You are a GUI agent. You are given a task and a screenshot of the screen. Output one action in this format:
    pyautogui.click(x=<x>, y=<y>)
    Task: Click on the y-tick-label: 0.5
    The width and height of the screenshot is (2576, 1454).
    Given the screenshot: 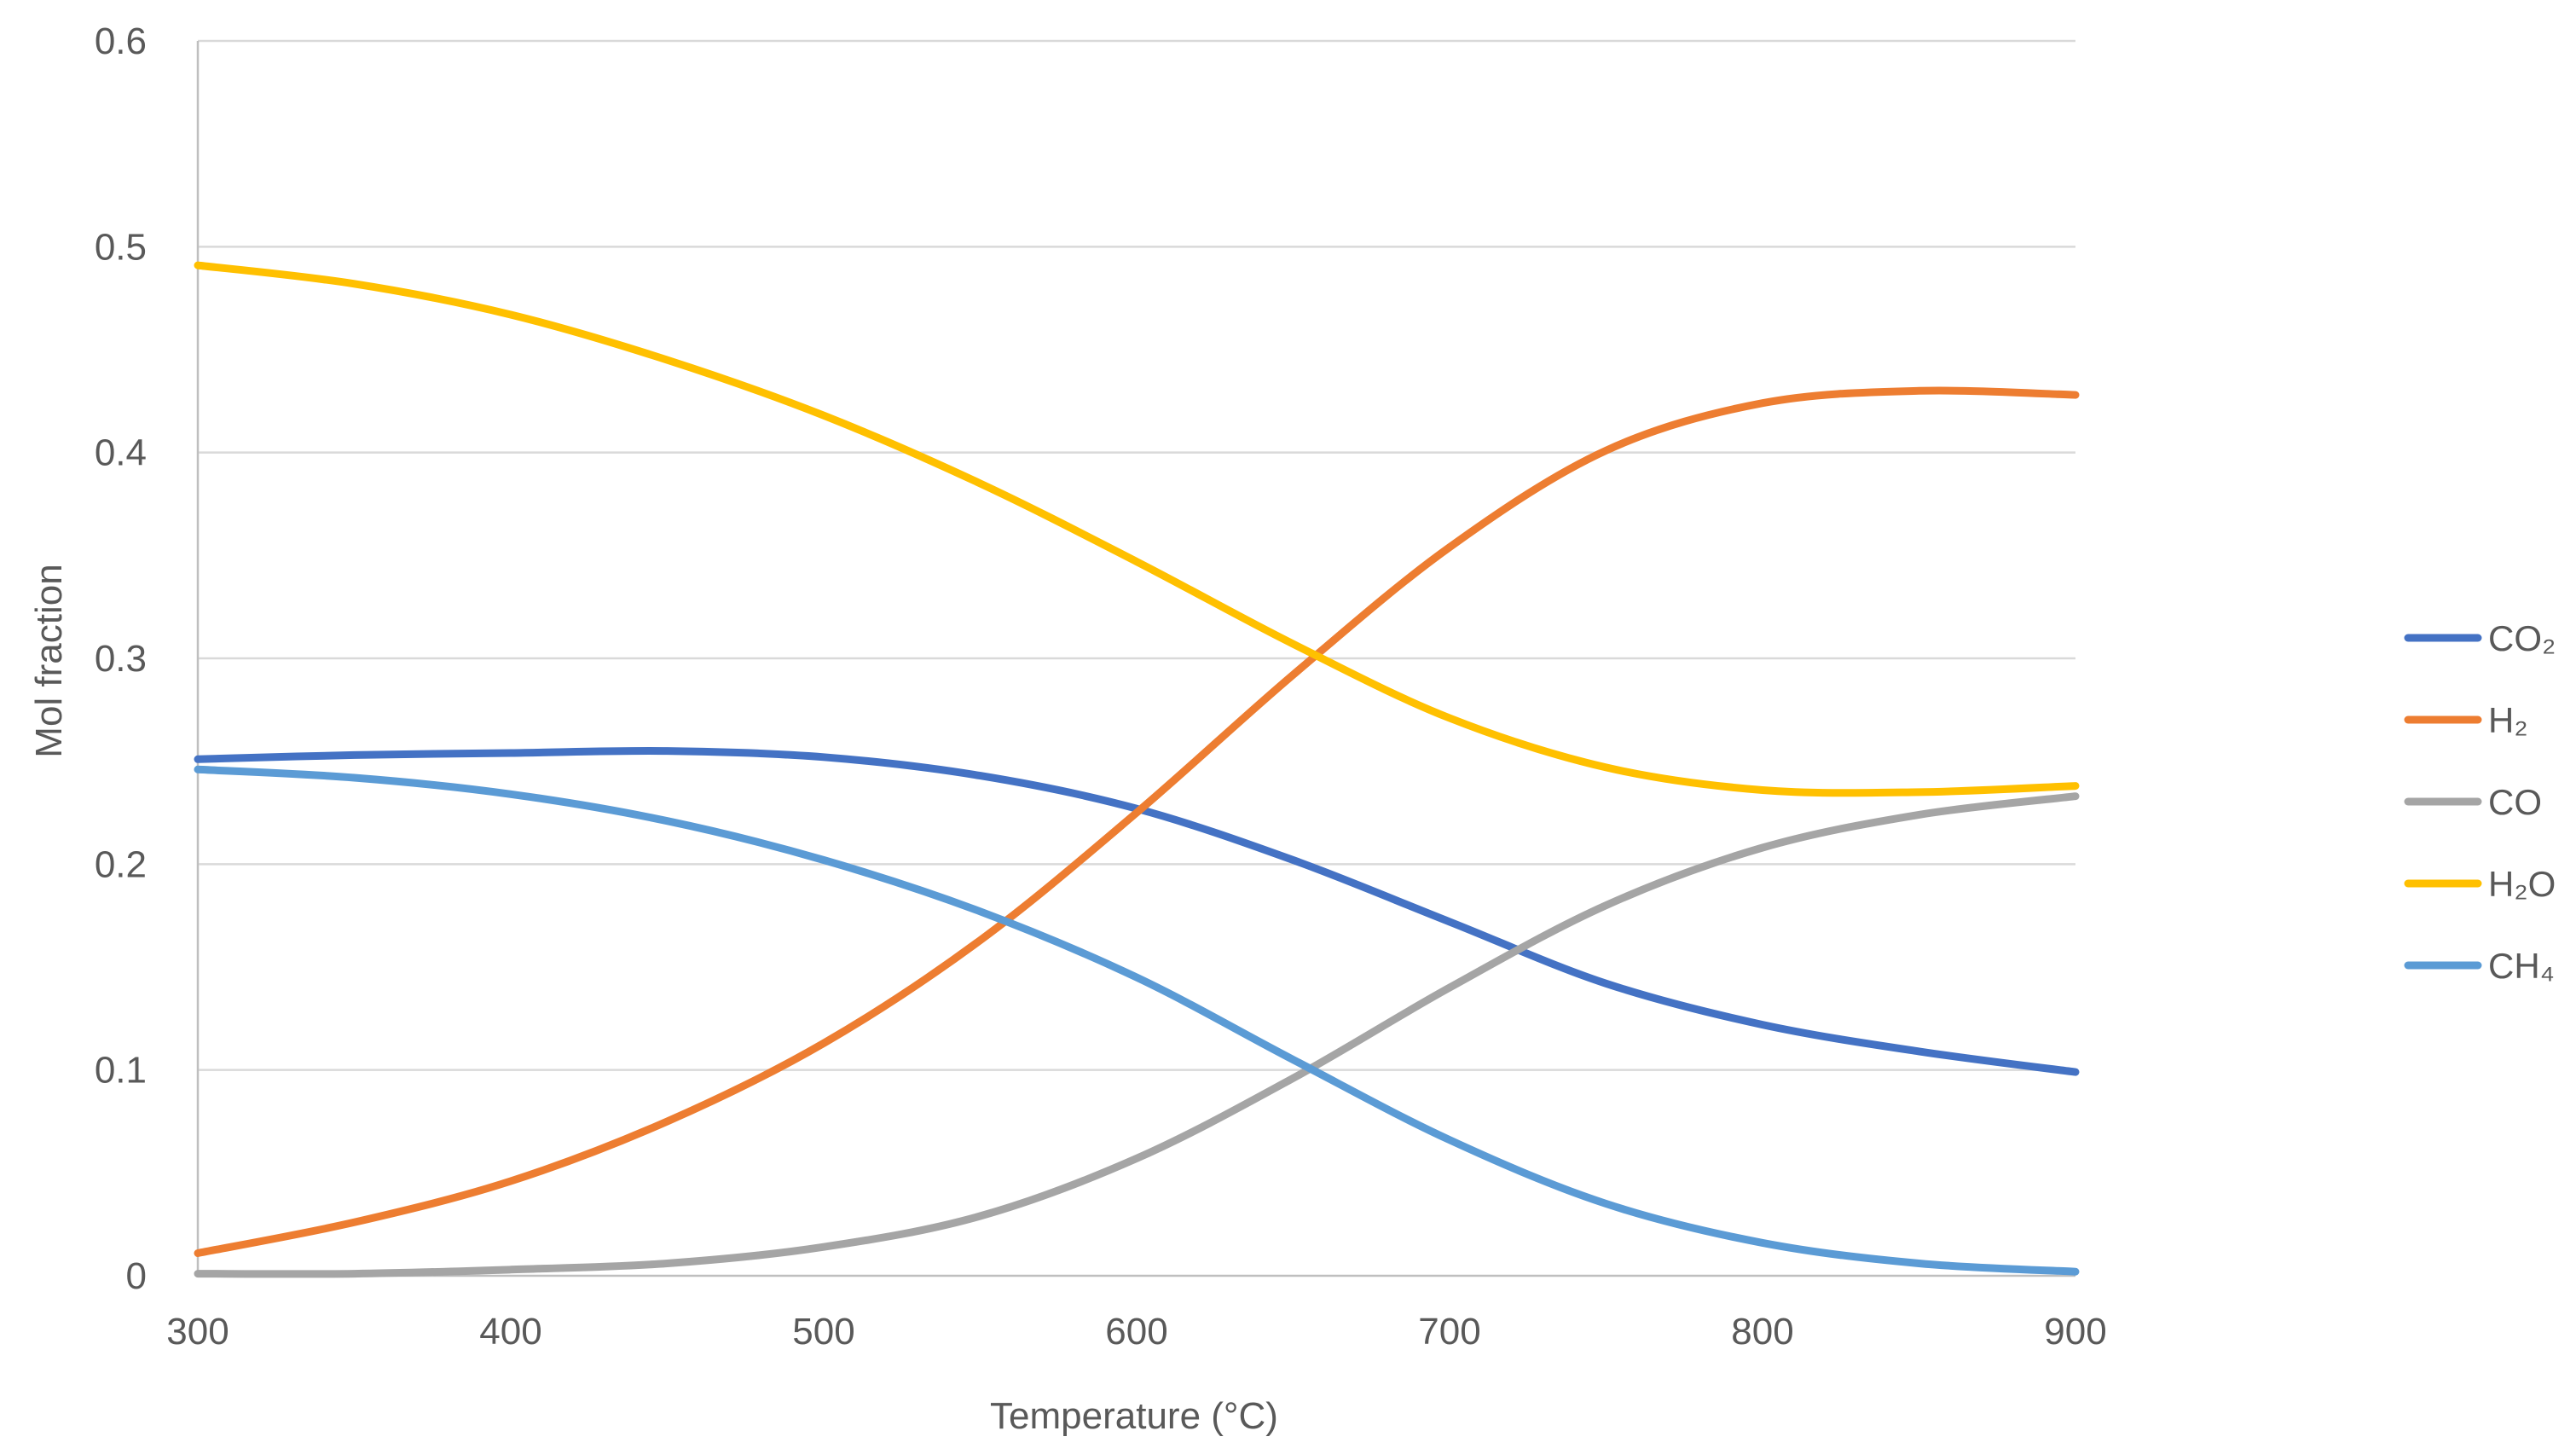 What is the action you would take?
    pyautogui.click(x=121, y=247)
    